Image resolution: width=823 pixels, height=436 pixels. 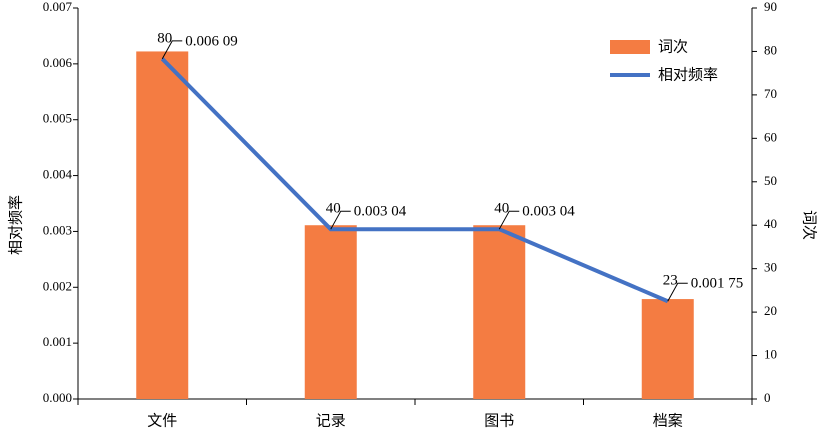 I want to click on y2-tick-label: 50, so click(x=770, y=180).